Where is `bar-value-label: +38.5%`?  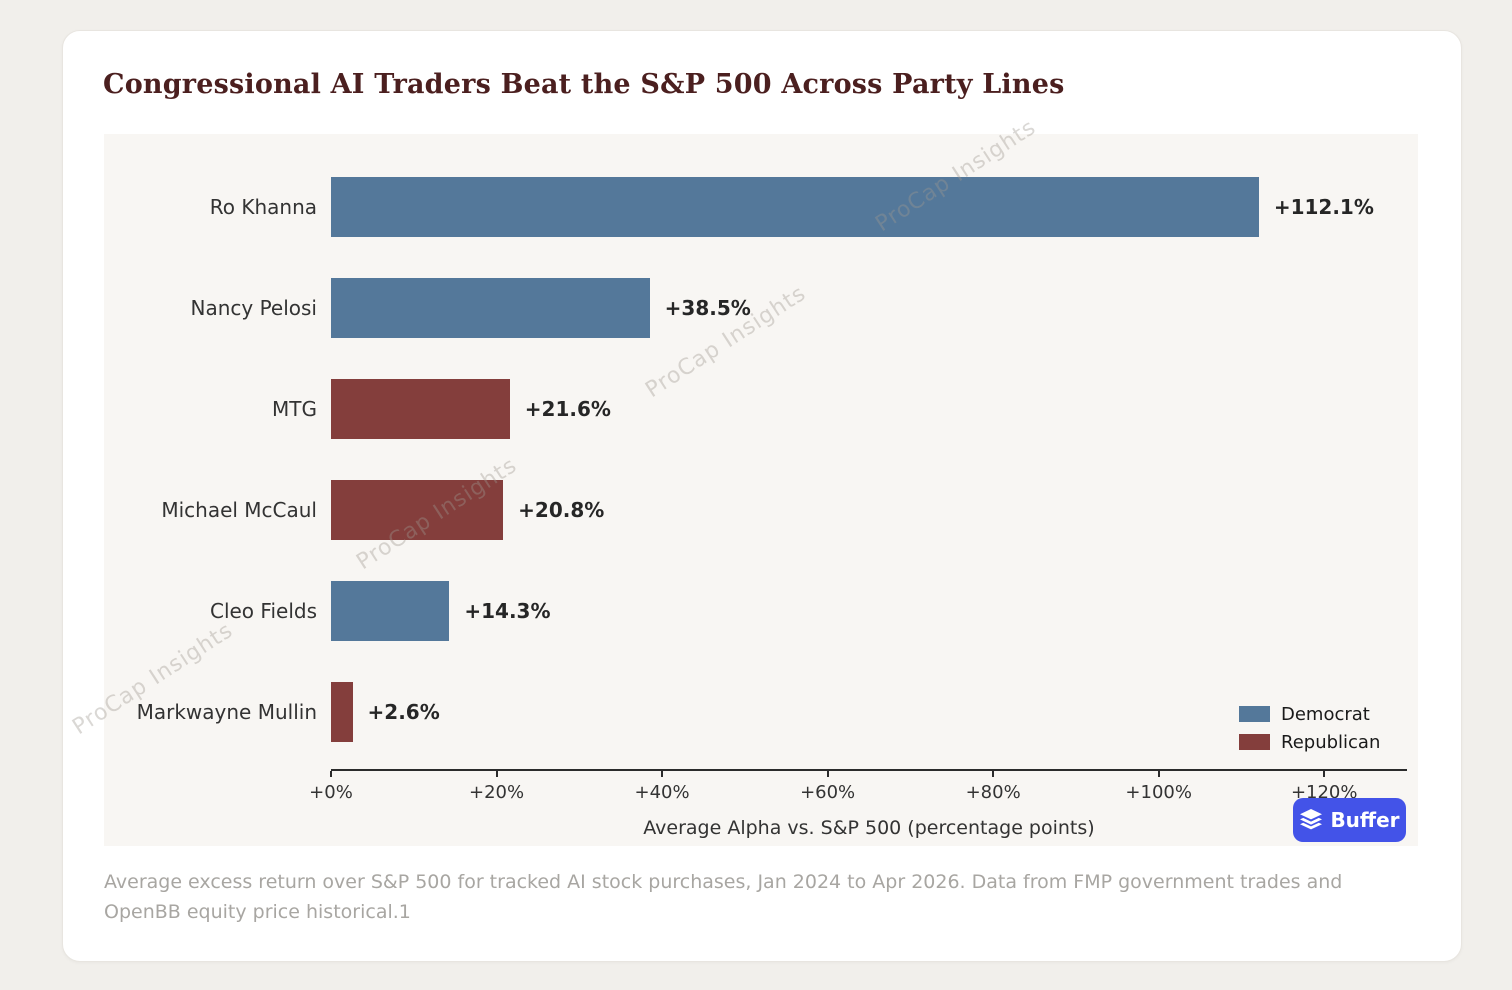 bar-value-label: +38.5% is located at coordinates (707, 308).